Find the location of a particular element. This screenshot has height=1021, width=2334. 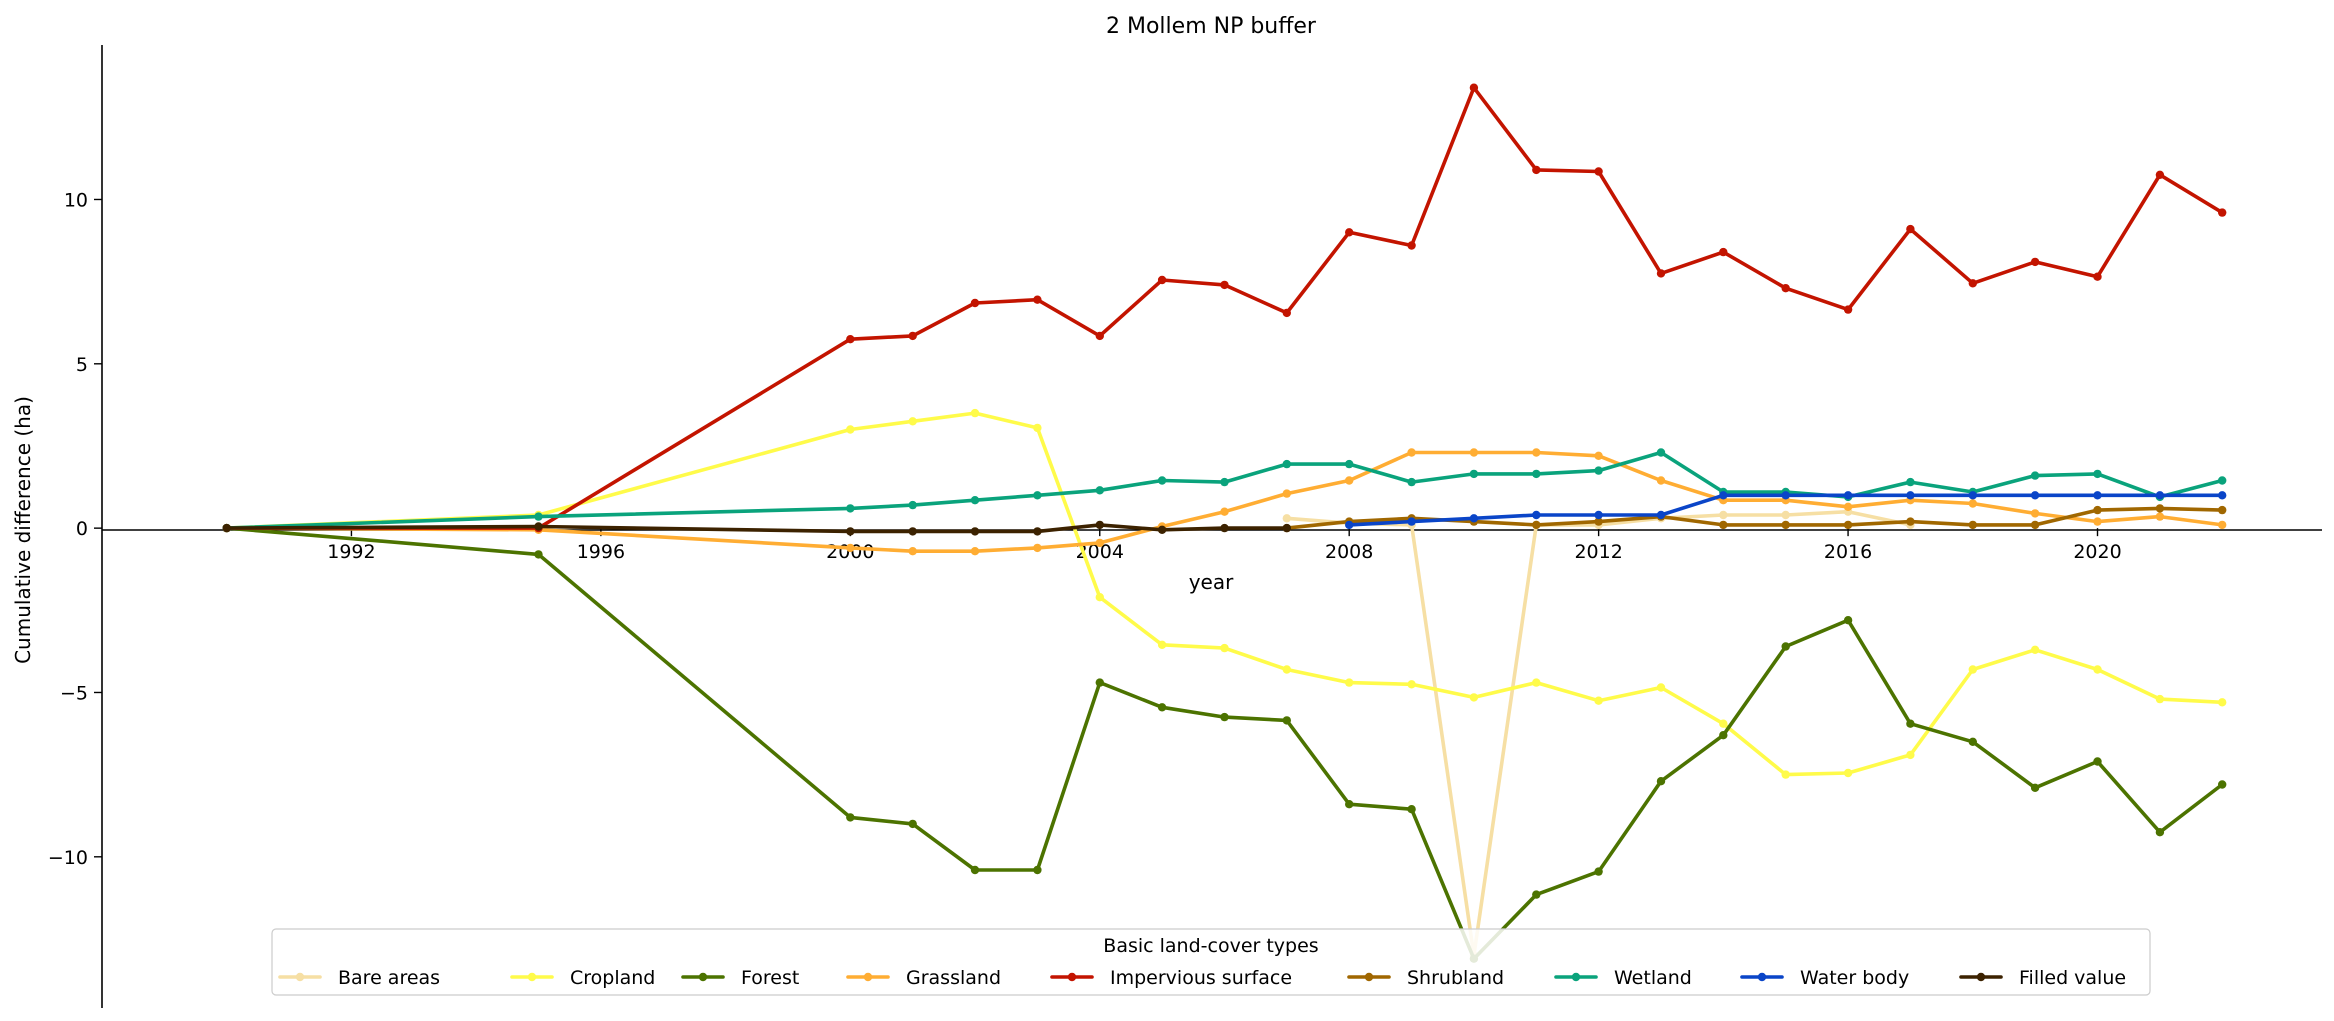

legend-entry-shrubland: Shrubland is located at coordinates (1425, 978).